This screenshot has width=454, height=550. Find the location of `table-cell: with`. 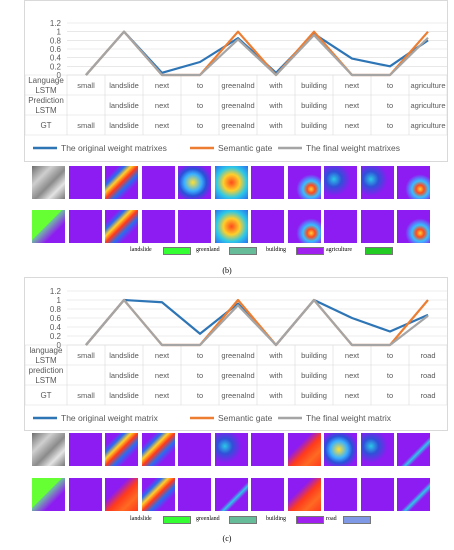

table-cell: with is located at coordinates (275, 125).